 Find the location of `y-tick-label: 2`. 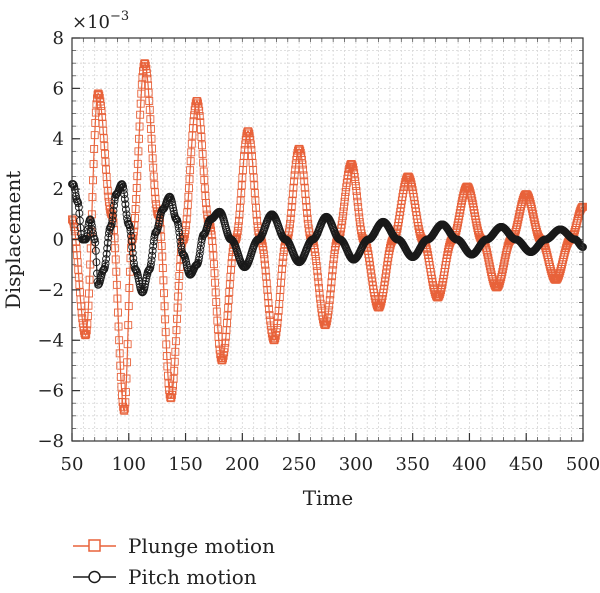

y-tick-label: 2 is located at coordinates (58, 189).